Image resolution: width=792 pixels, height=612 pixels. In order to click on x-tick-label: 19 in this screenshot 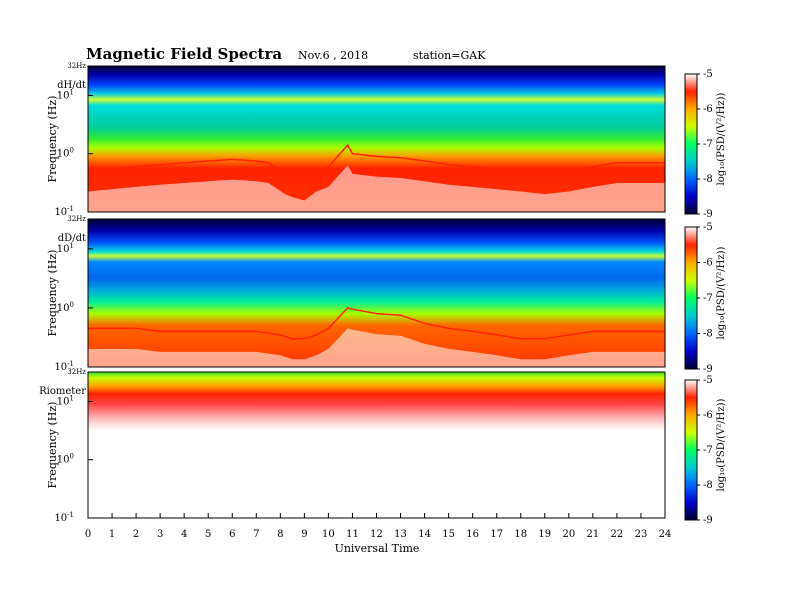, I will do `click(544, 534)`.